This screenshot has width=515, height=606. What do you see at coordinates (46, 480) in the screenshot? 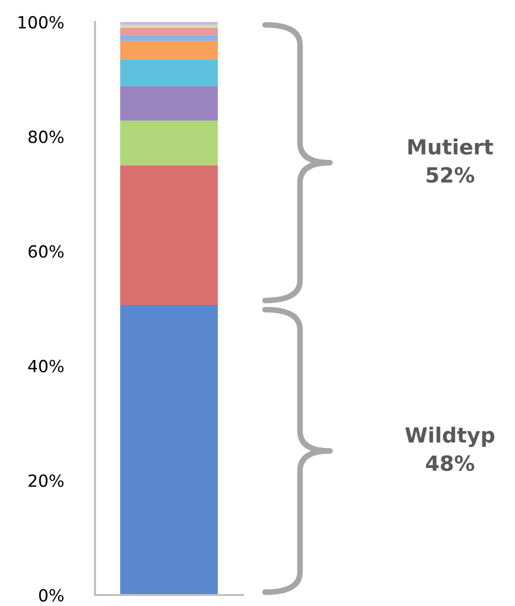
I see `y-tick-label: 20%` at bounding box center [46, 480].